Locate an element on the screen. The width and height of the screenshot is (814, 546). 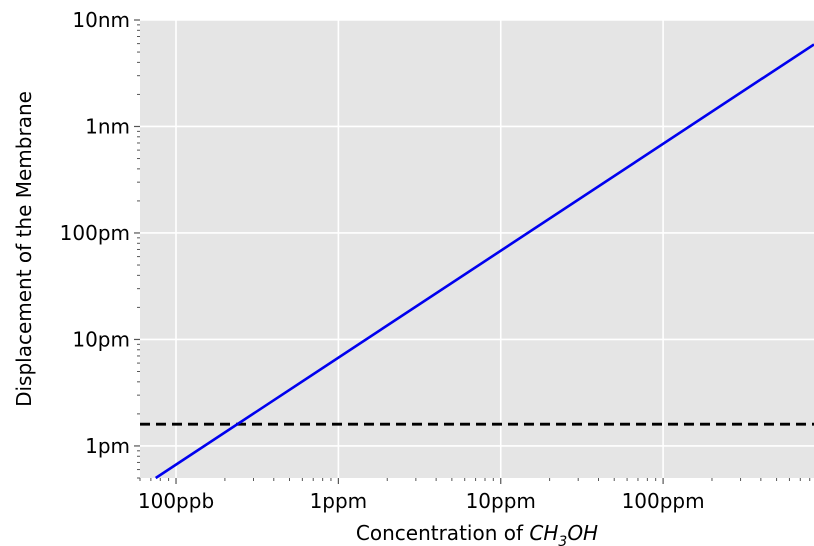
y-tick-label: 10nm is located at coordinates (101, 20).